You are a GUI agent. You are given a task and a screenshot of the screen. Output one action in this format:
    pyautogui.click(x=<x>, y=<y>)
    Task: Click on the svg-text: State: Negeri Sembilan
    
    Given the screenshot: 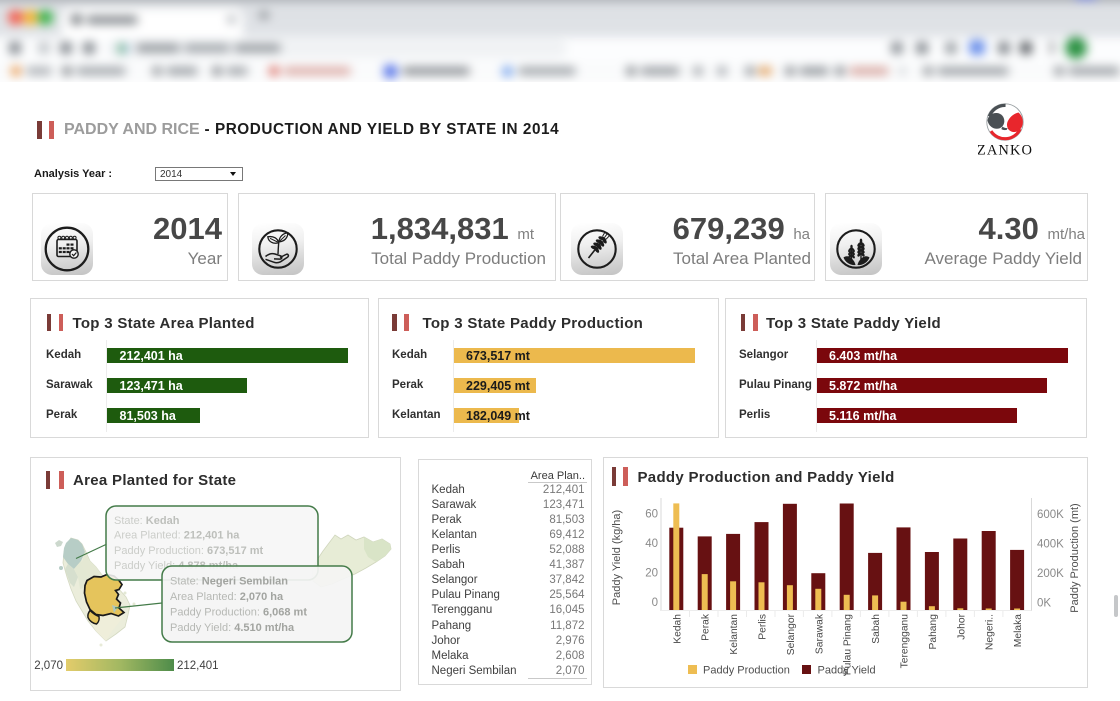 What is the action you would take?
    pyautogui.click(x=229, y=582)
    